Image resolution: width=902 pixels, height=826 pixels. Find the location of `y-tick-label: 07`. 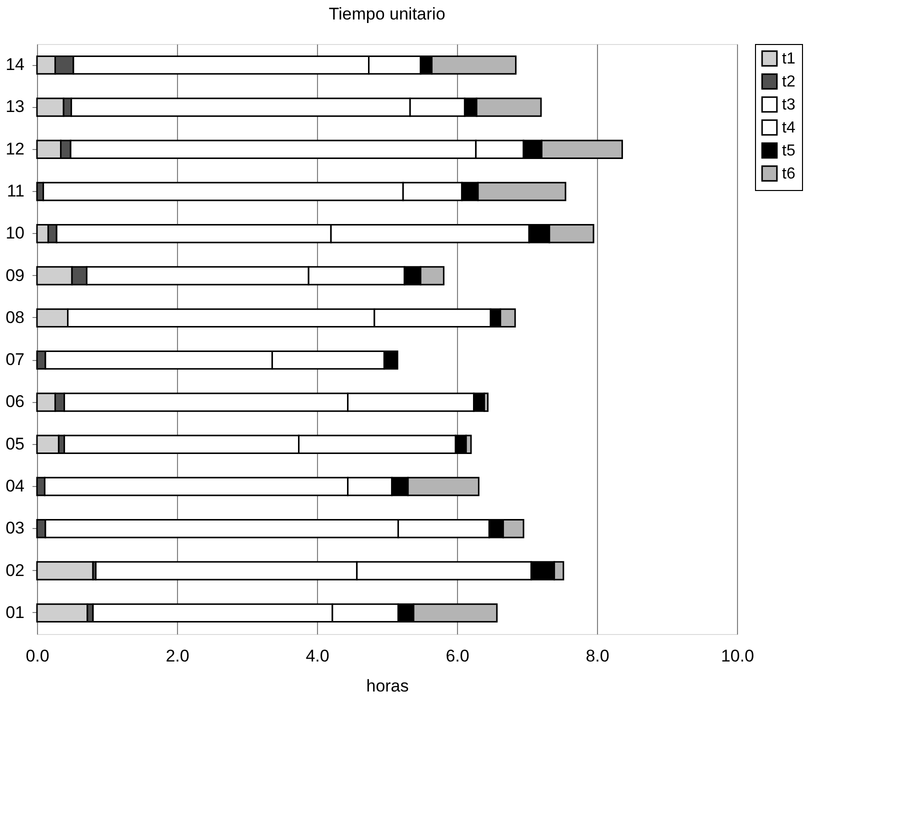

y-tick-label: 07 is located at coordinates (15, 360).